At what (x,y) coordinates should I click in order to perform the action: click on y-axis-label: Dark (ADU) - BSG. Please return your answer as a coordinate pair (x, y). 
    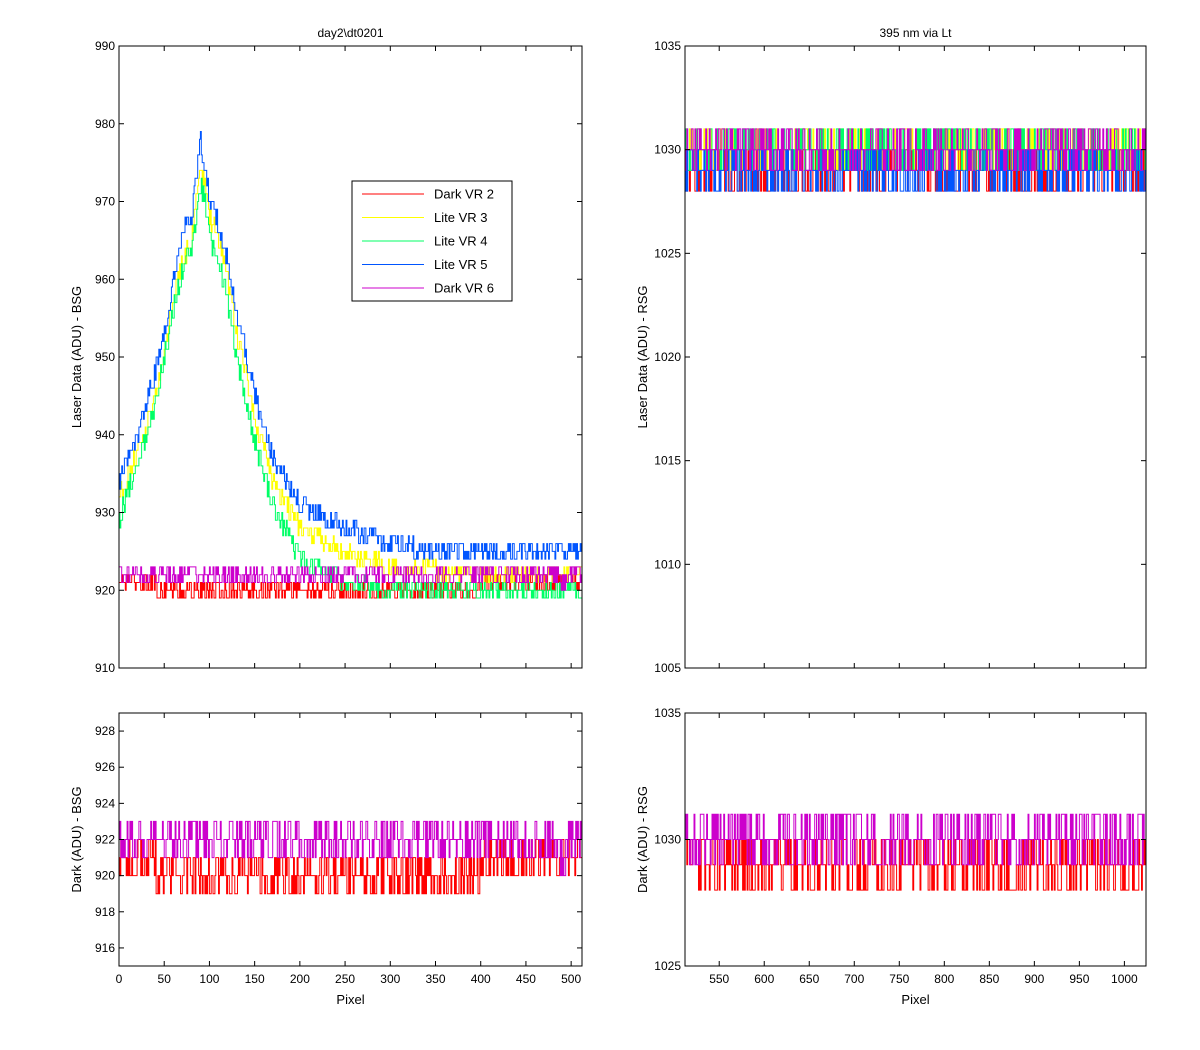
    Looking at the image, I should click on (76, 839).